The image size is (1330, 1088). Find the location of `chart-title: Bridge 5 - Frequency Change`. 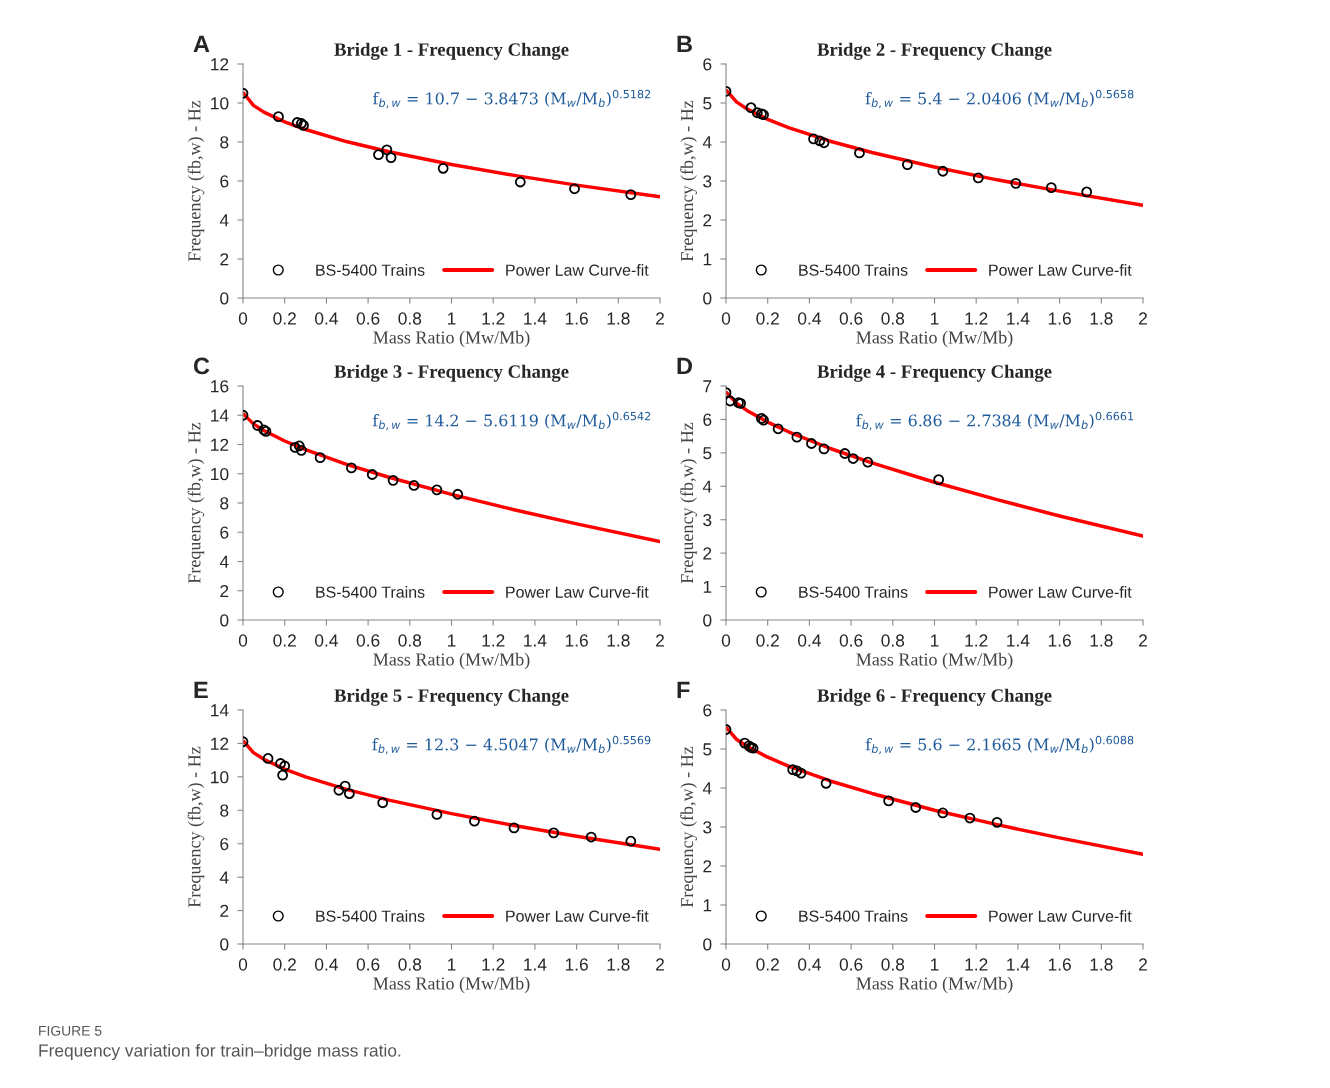

chart-title: Bridge 5 - Frequency Change is located at coordinates (451, 697).